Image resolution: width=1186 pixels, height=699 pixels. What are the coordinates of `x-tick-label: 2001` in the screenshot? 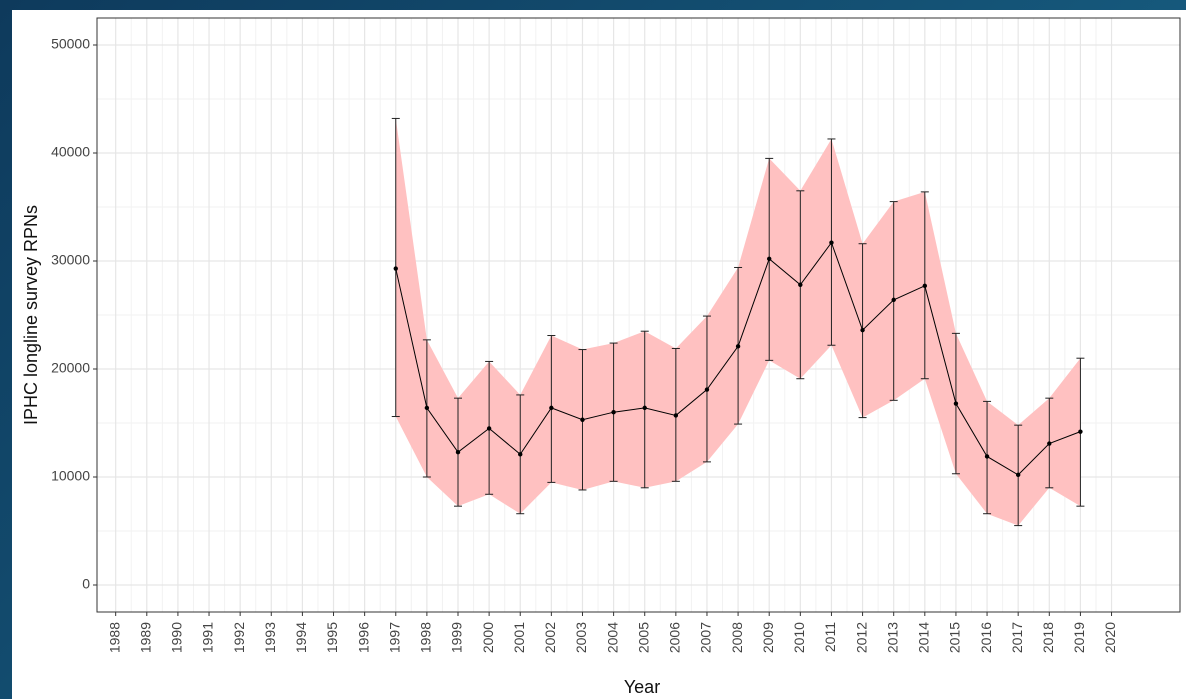 It's located at (519, 637).